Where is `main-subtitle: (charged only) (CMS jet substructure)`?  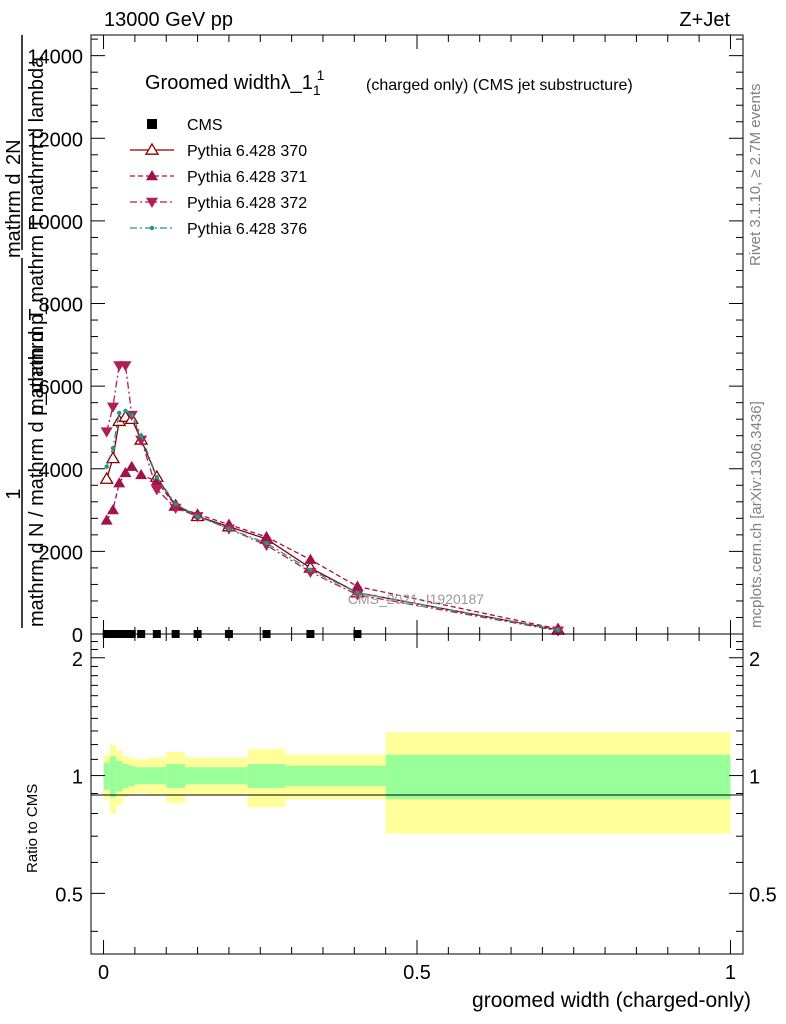 main-subtitle: (charged only) (CMS jet substructure) is located at coordinates (499, 85).